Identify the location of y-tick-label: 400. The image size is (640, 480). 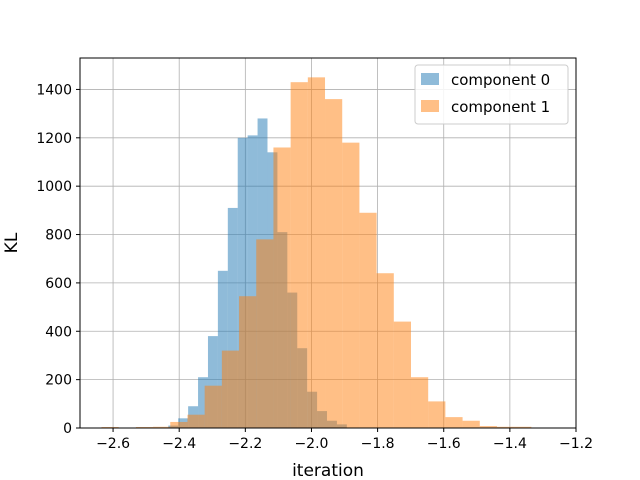
(58, 332).